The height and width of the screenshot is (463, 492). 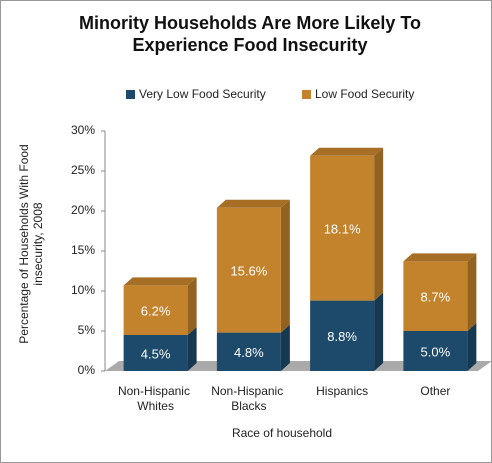 I want to click on x-tick-label: Non-Hispanic Blacks, so click(x=248, y=398).